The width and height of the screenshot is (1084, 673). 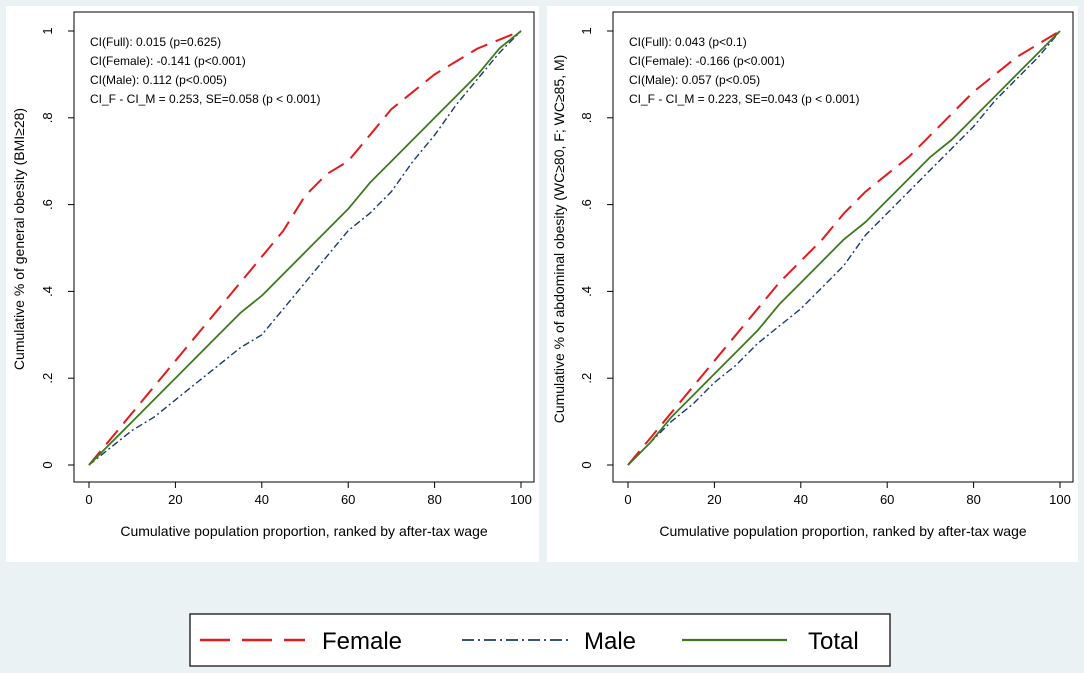 I want to click on legend: Female Male Total, so click(x=540, y=640).